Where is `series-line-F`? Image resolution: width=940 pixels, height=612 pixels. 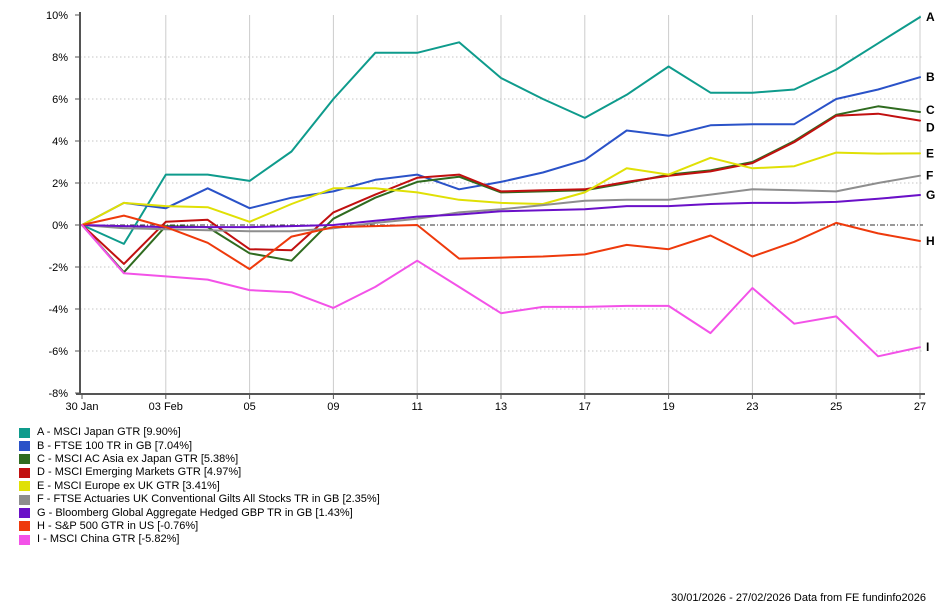
series-line-F is located at coordinates (501, 203).